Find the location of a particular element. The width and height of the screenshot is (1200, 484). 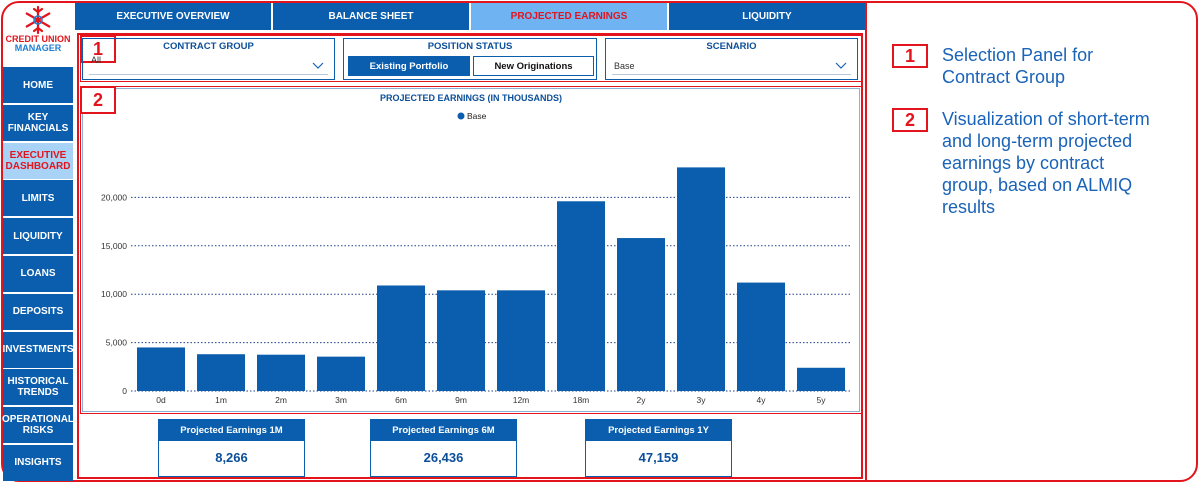

bar-12m is located at coordinates (521, 340).